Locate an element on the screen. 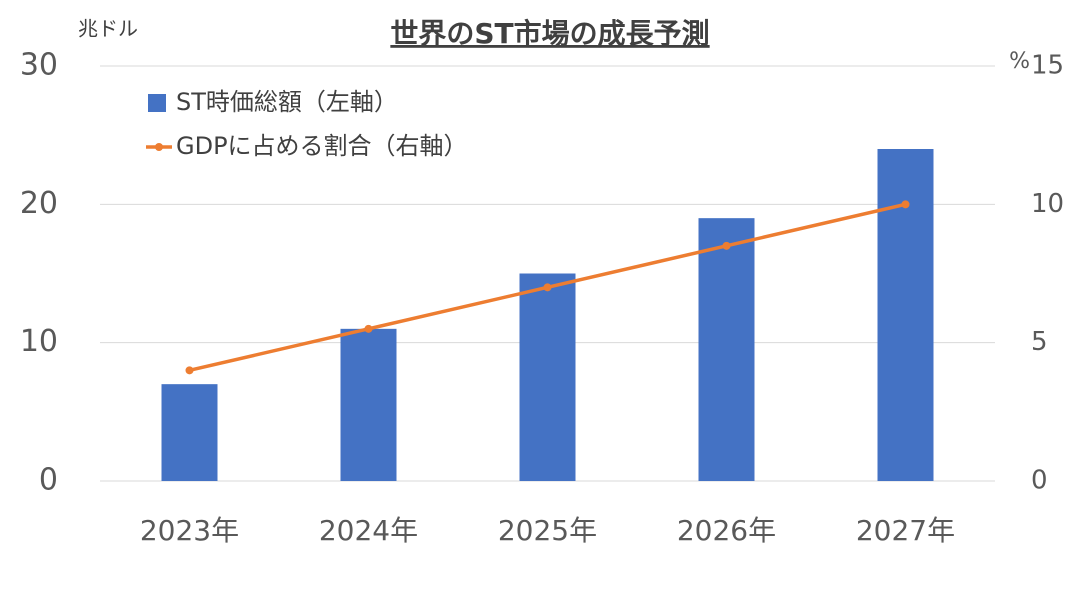  legend-label: GDPに占める割合（右軸） is located at coordinates (322, 146).